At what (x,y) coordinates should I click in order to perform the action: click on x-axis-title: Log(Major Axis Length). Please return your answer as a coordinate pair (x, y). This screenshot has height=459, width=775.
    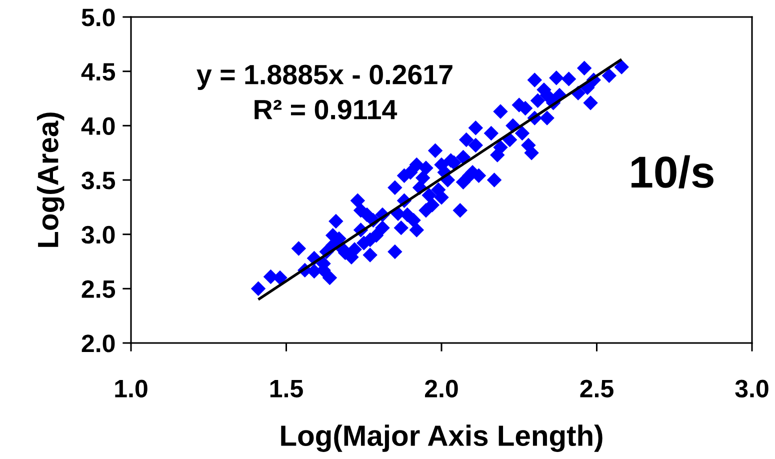
    Looking at the image, I should click on (441, 438).